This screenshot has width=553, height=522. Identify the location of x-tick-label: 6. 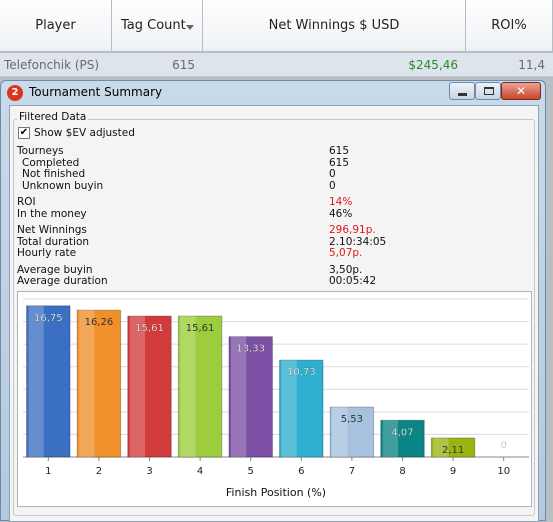
(301, 471).